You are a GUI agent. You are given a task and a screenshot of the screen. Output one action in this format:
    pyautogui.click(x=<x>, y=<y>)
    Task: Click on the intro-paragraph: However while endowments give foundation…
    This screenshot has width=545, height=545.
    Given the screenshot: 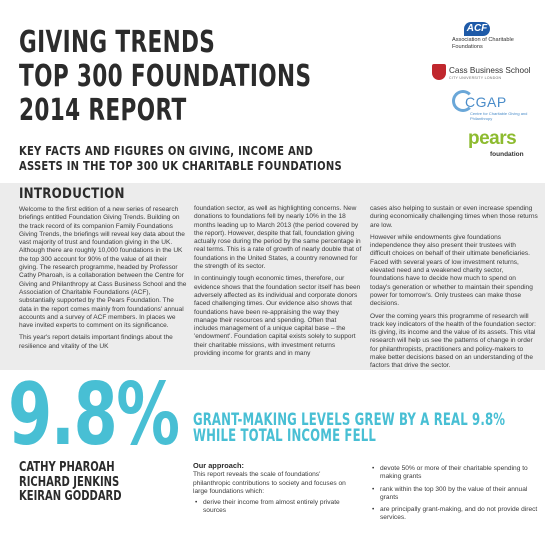 What is the action you would take?
    pyautogui.click(x=451, y=270)
    